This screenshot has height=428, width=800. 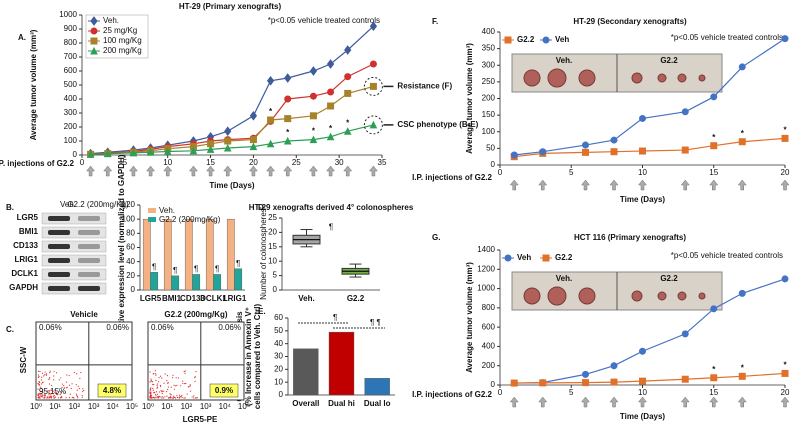 What do you see at coordinates (278, 343) in the screenshot?
I see `y-tick-label: 40` at bounding box center [278, 343].